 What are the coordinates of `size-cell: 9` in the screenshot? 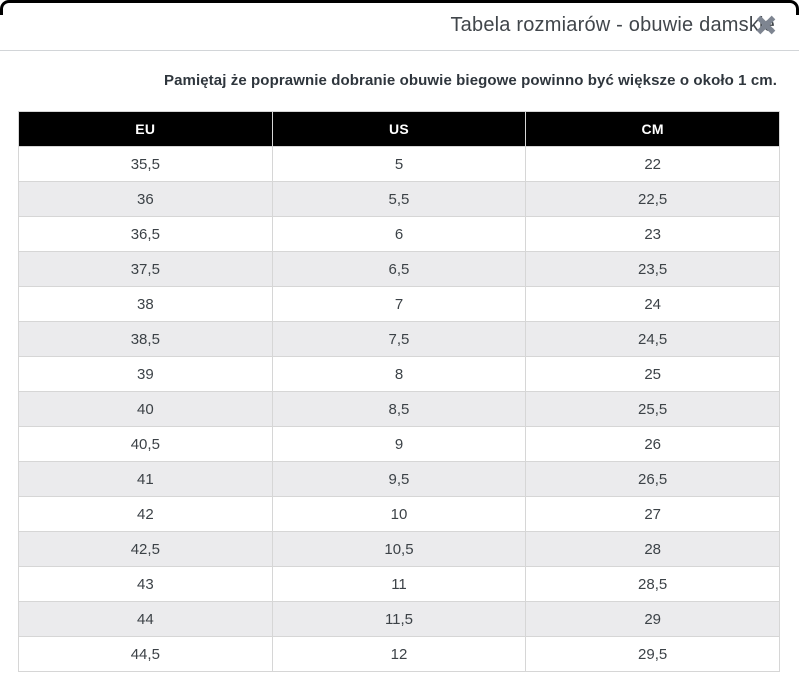 It's located at (399, 444).